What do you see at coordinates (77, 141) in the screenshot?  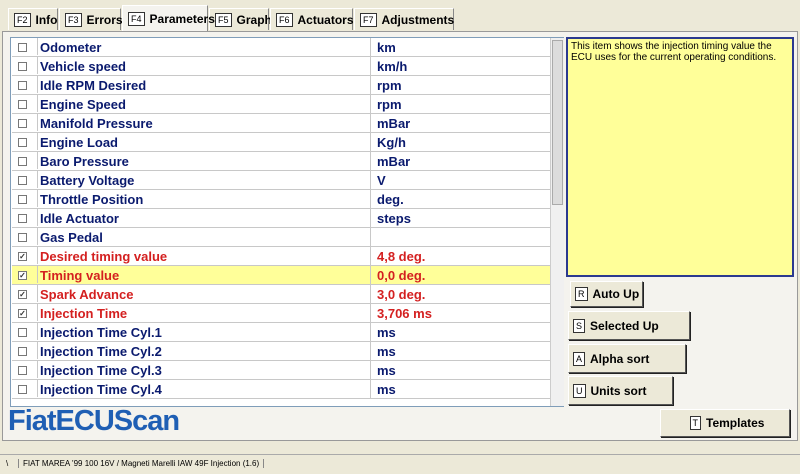 I see `parameter-name: Engine Load` at bounding box center [77, 141].